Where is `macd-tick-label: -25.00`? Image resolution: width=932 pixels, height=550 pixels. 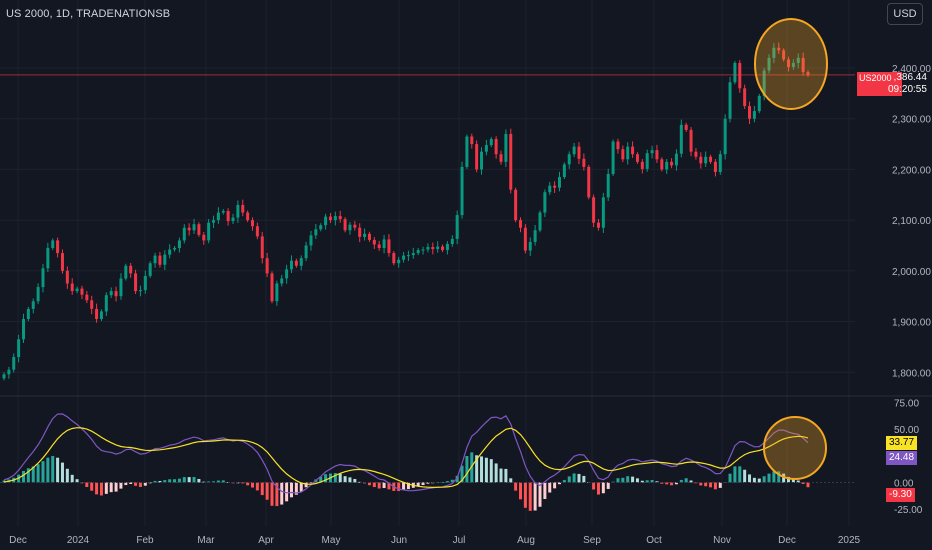 macd-tick-label: -25.00 is located at coordinates (908, 510).